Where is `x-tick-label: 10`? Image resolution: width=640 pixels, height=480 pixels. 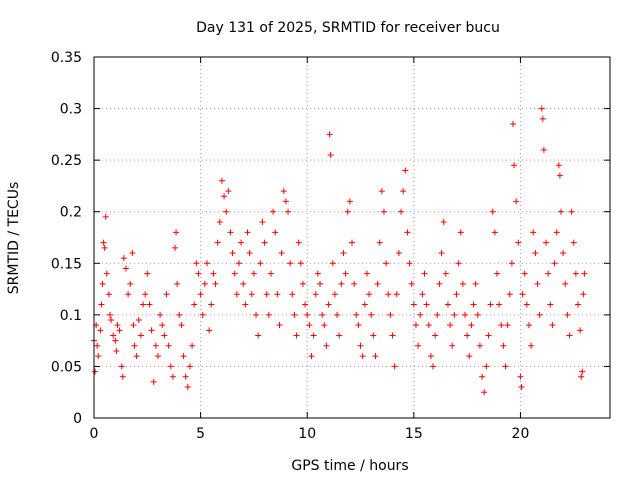
x-tick-label: 10 is located at coordinates (307, 434).